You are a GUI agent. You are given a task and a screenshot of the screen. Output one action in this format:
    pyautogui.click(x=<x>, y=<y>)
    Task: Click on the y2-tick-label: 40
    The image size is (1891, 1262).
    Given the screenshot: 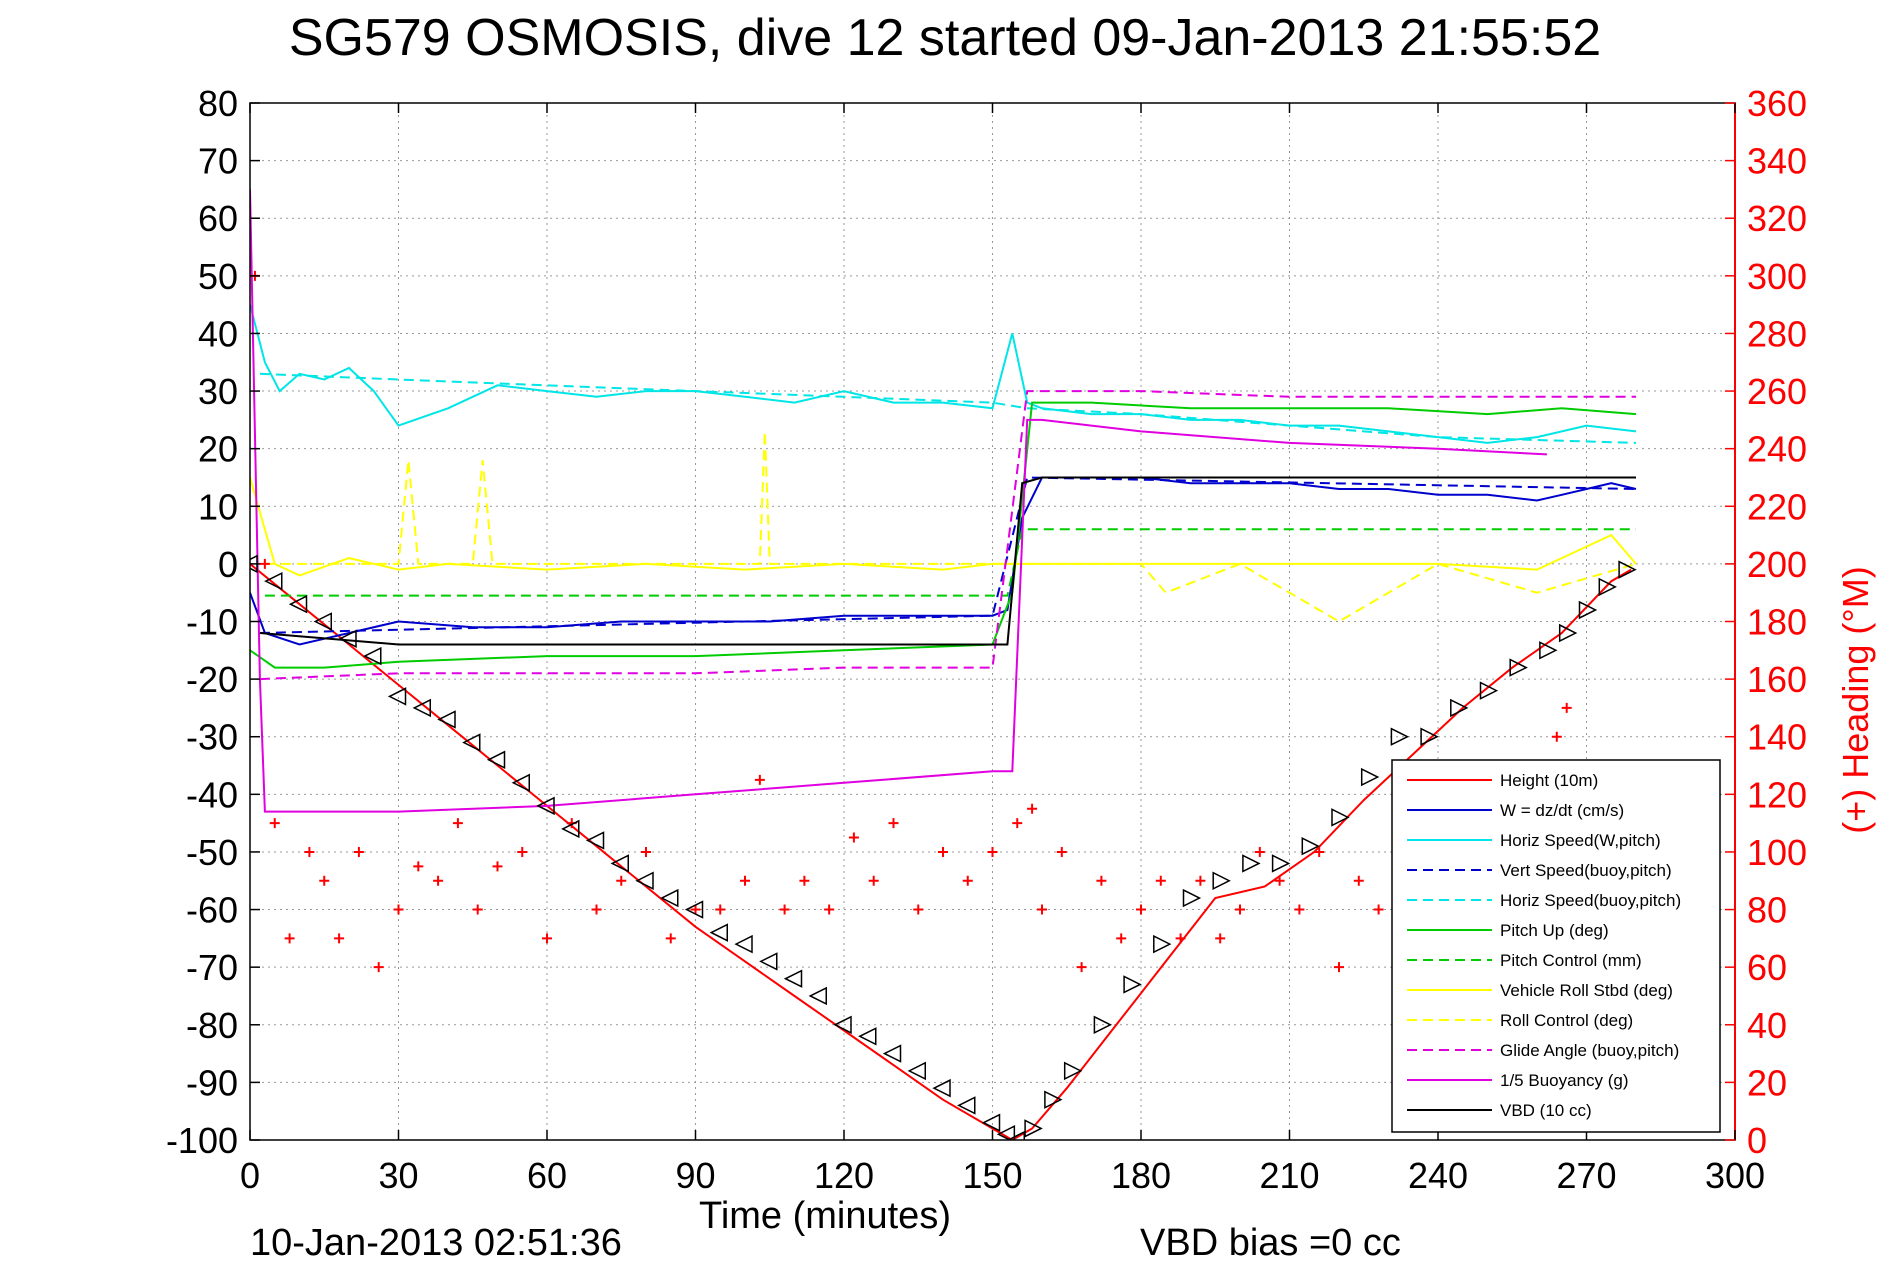 What is the action you would take?
    pyautogui.click(x=1767, y=1025)
    